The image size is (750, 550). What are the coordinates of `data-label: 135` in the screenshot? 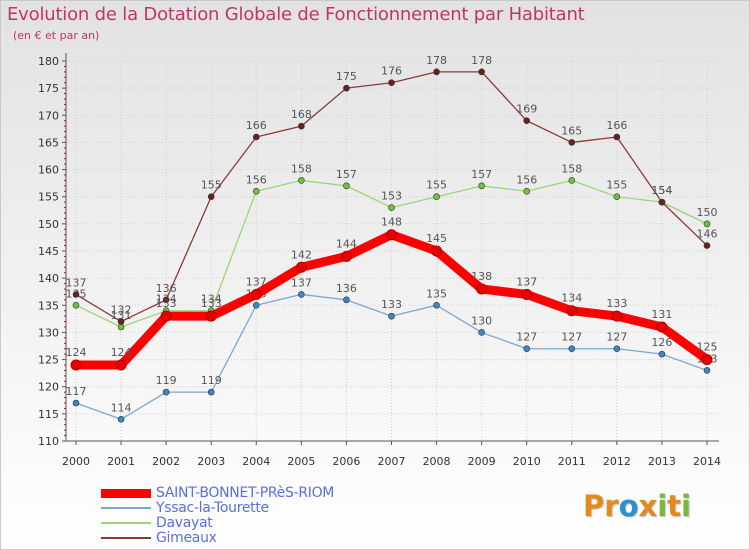 It's located at (436, 293).